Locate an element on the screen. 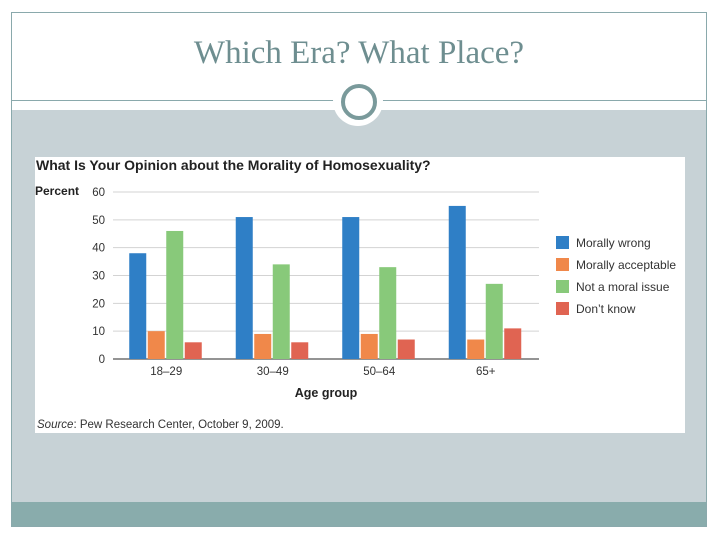 This screenshot has height=540, width=720. x-tick-label: 50–64 is located at coordinates (379, 372).